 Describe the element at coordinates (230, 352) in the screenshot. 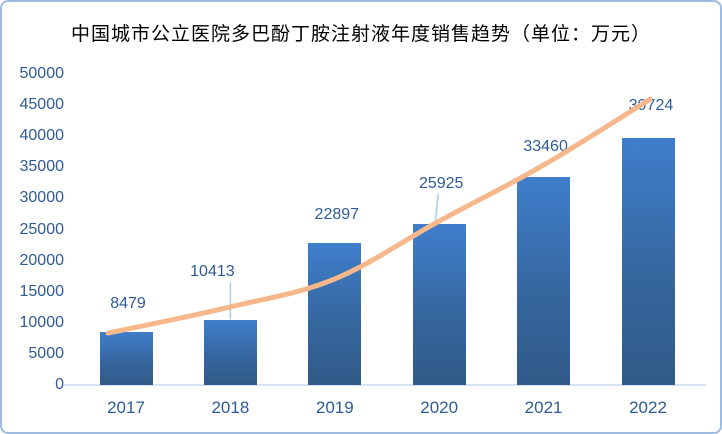

I see `bar-2018` at that location.